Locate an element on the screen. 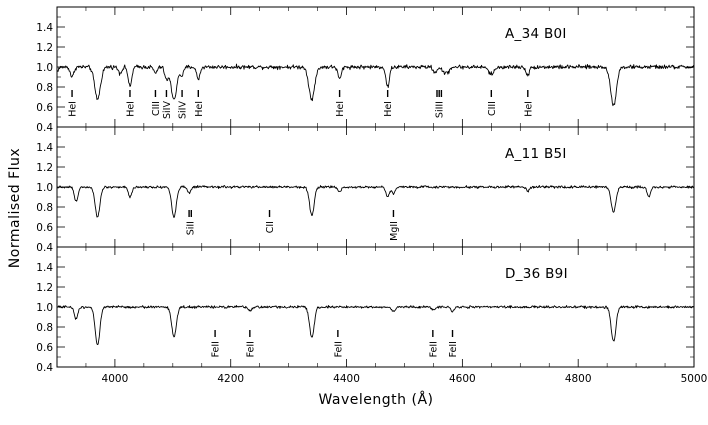  x-tick-label: 4200 is located at coordinates (230, 379).